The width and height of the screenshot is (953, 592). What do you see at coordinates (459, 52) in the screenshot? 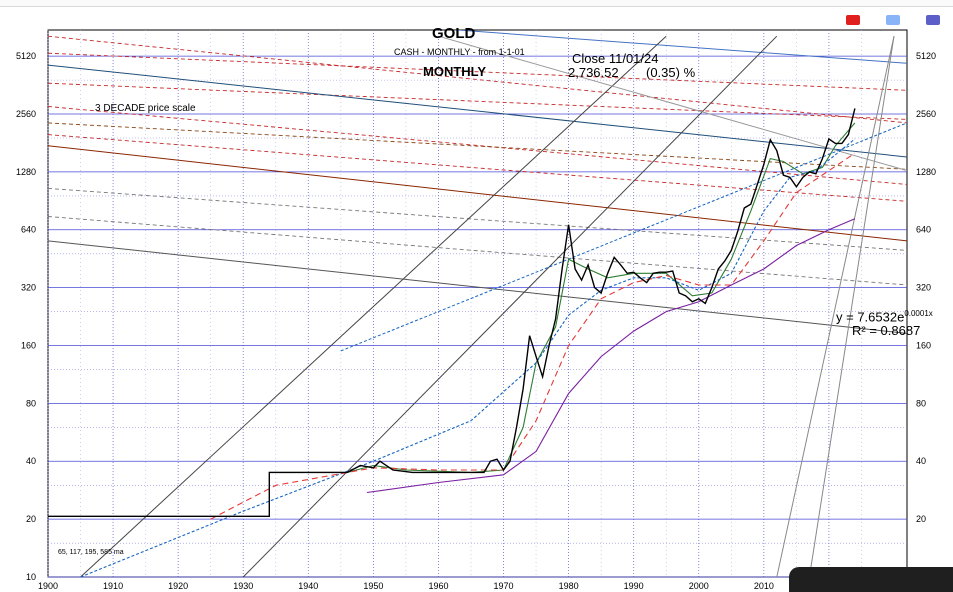
I see `chart-subtitle: CASH - MONTHLY - from 1-1-01` at bounding box center [459, 52].